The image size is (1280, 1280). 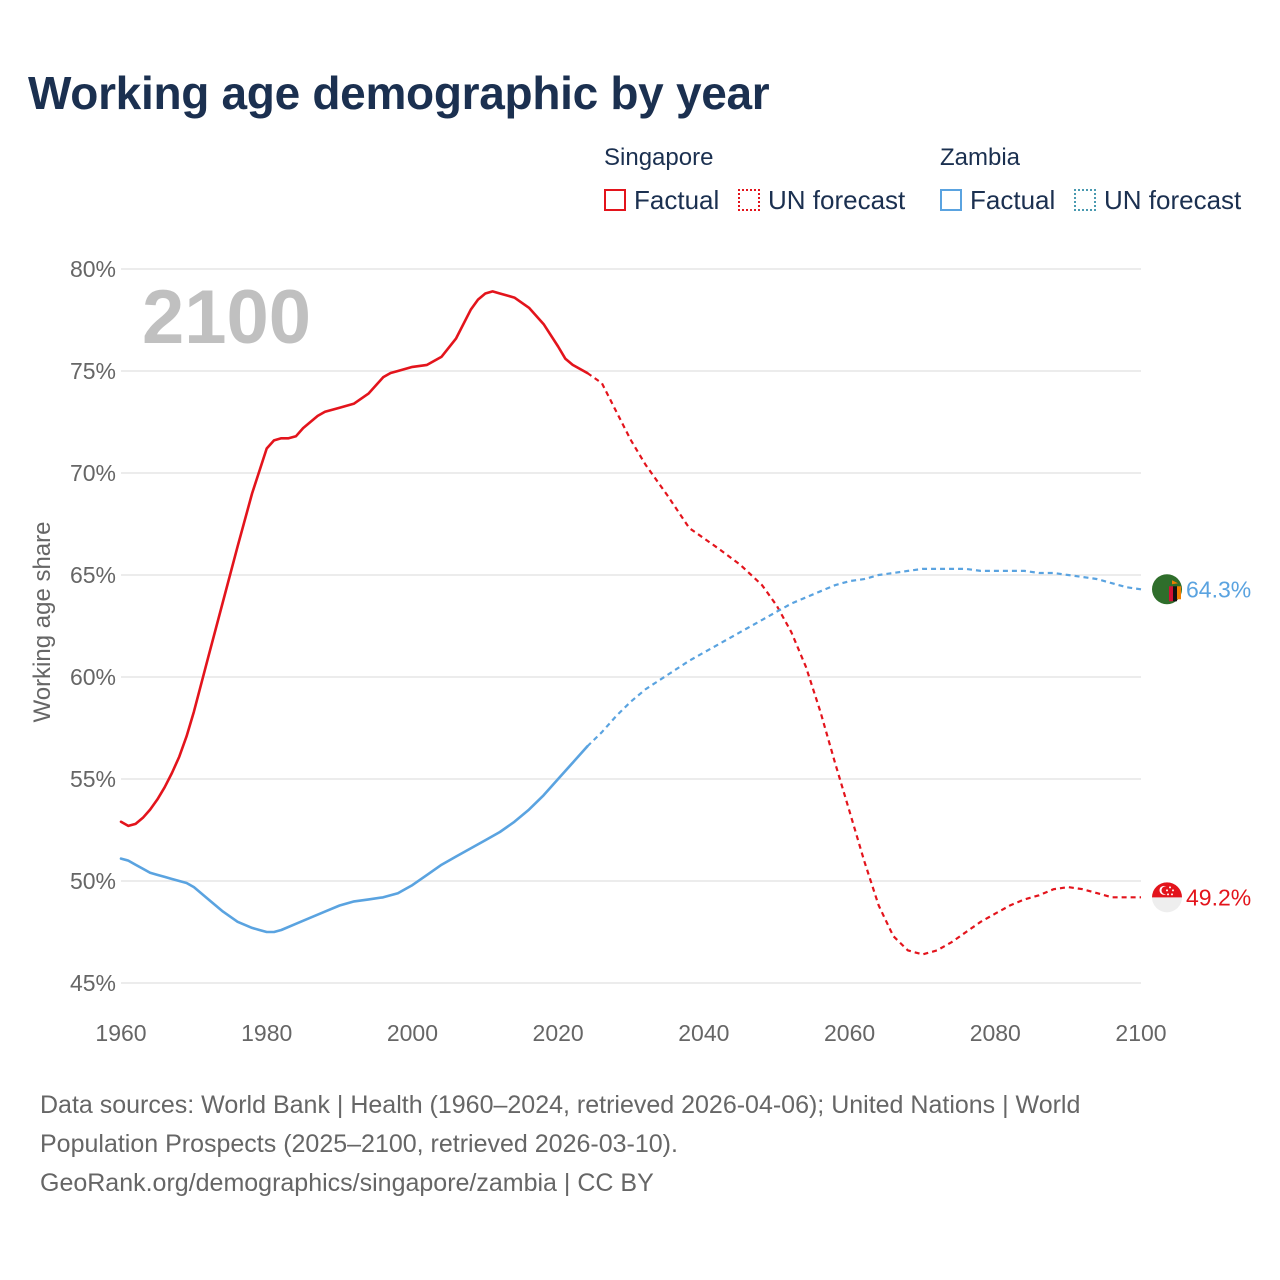 I want to click on y-tick-label: 75%, so click(x=93, y=371).